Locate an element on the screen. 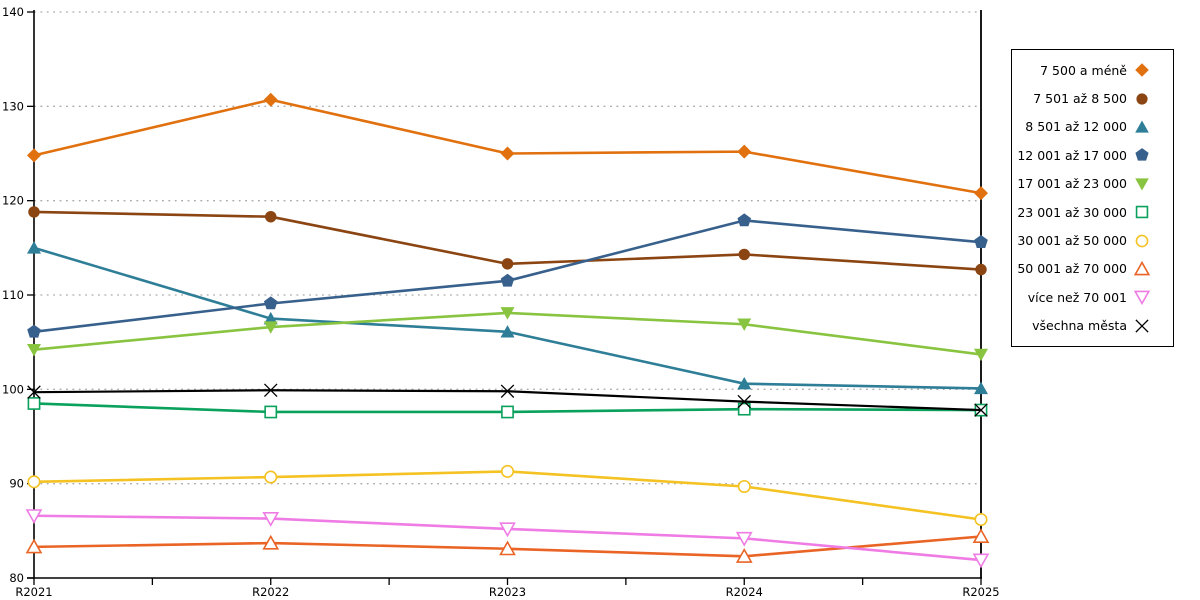 The height and width of the screenshot is (600, 1200). legend-label: 8 501 až 12 000 is located at coordinates (1076, 127).